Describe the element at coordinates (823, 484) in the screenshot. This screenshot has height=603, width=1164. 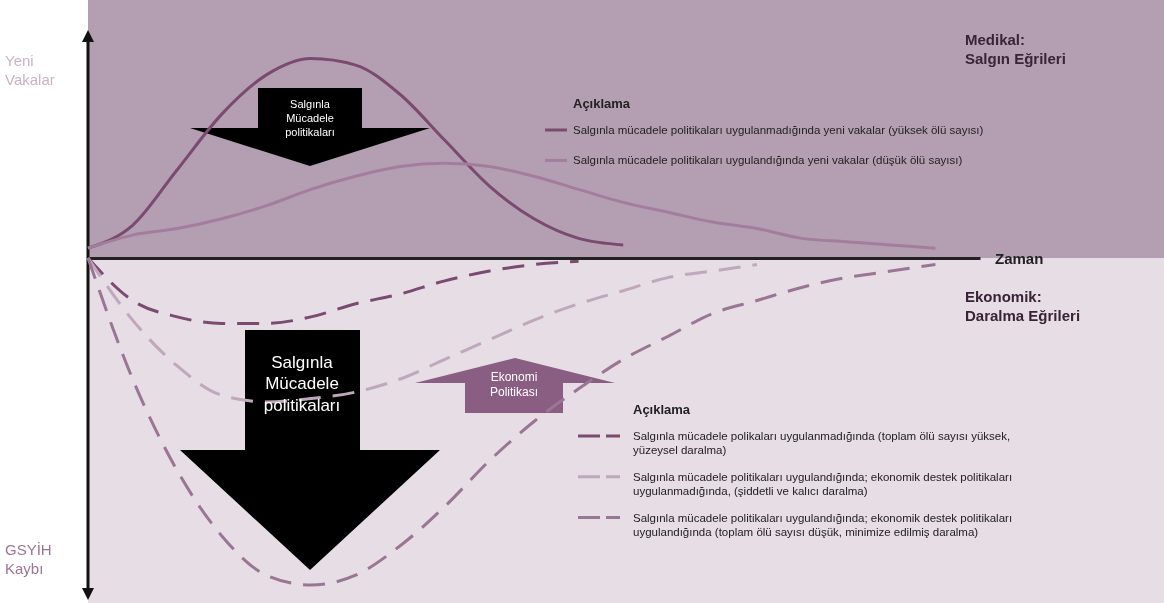
I see `legend-label: Salgınla mücadele politikaları uygulandığında; ekonomik destek politikaları uygulanmadığında, (şiddetli ve kalıcı daralma)` at that location.